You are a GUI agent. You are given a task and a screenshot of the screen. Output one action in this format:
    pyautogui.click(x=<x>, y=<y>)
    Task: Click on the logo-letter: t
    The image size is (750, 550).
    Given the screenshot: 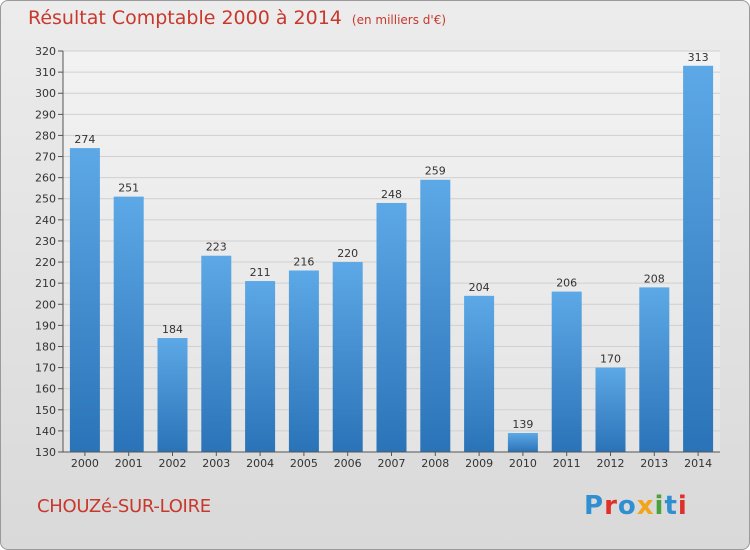 What is the action you would take?
    pyautogui.click(x=671, y=506)
    